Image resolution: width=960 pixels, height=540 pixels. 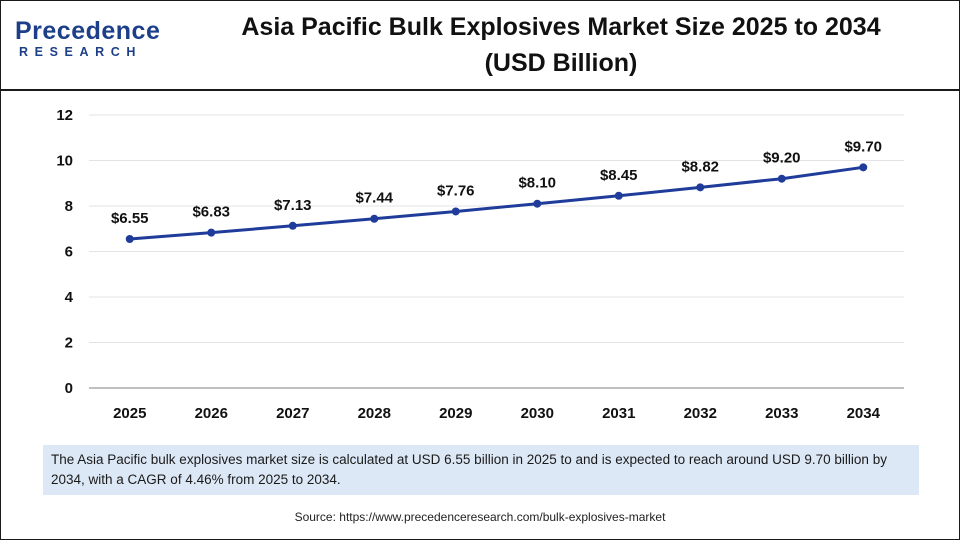 What do you see at coordinates (64, 161) in the screenshot?
I see `y-tick-label: 10` at bounding box center [64, 161].